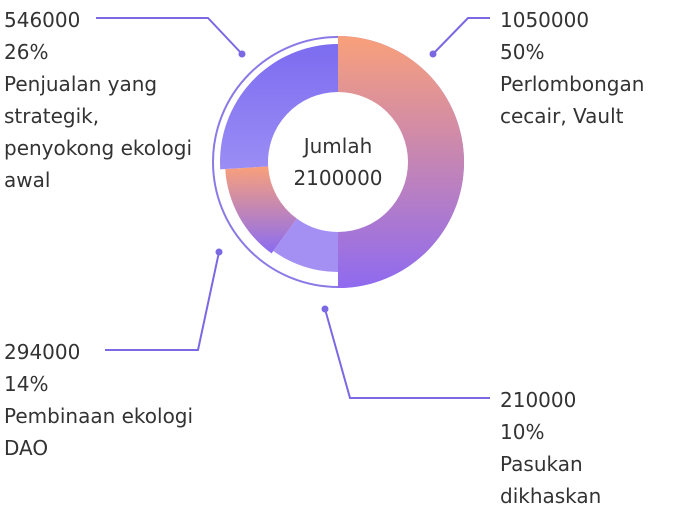 The width and height of the screenshot is (682, 530). I want to click on slice-name-line: Penjualan yang, so click(81, 84).